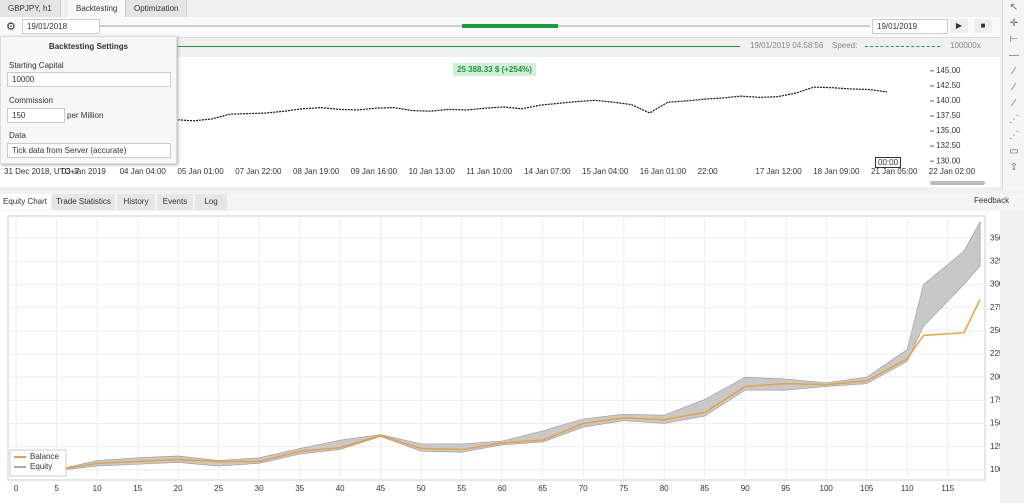 The width and height of the screenshot is (1024, 503). What do you see at coordinates (97, 8) in the screenshot?
I see `tab: Backtesting` at bounding box center [97, 8].